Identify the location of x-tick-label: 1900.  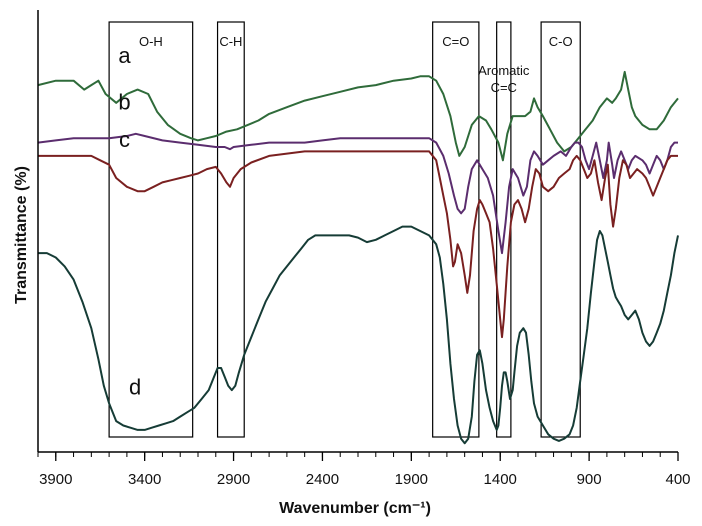
(411, 479).